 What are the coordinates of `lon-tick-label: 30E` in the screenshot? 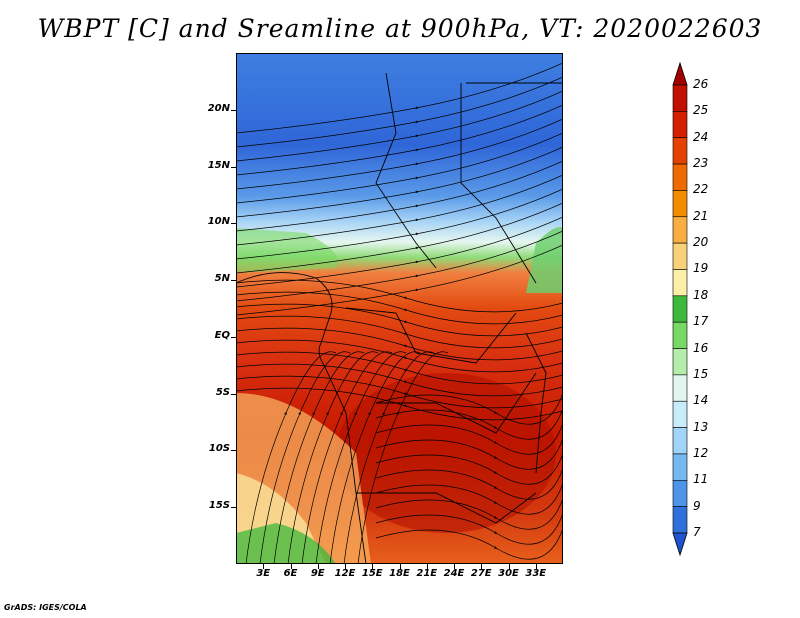 It's located at (508, 573).